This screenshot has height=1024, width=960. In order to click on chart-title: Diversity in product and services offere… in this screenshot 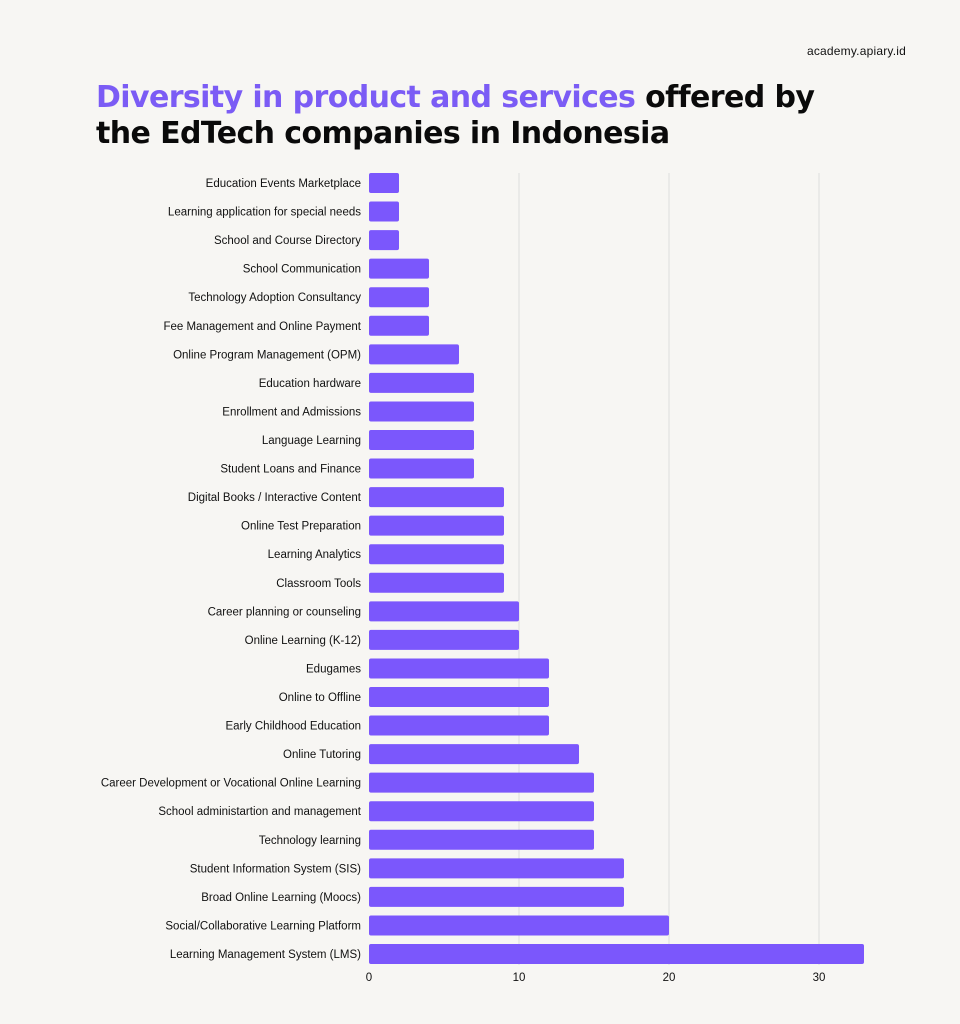, I will do `click(476, 116)`.